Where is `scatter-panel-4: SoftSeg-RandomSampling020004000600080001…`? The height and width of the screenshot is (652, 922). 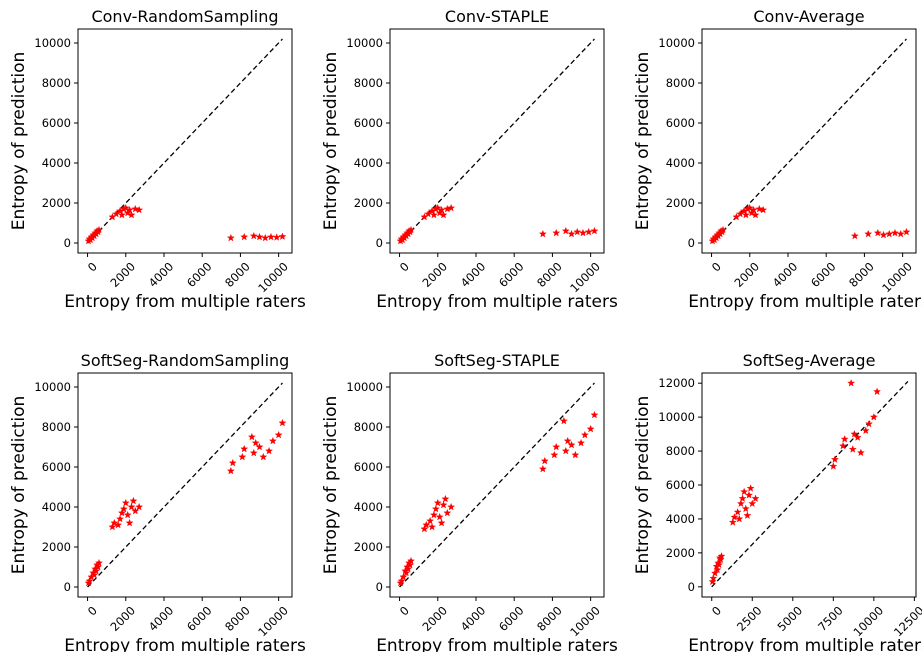 scatter-panel-4: SoftSeg-RandomSampling020004000600080001… is located at coordinates (157, 501).